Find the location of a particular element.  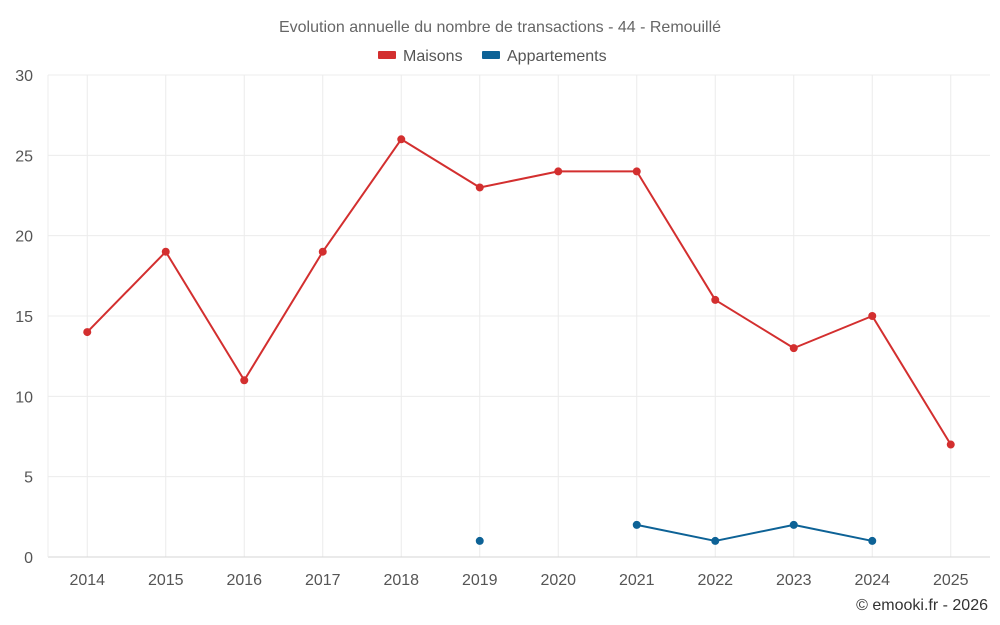

x-tick-label-2020: 2020 is located at coordinates (558, 580).